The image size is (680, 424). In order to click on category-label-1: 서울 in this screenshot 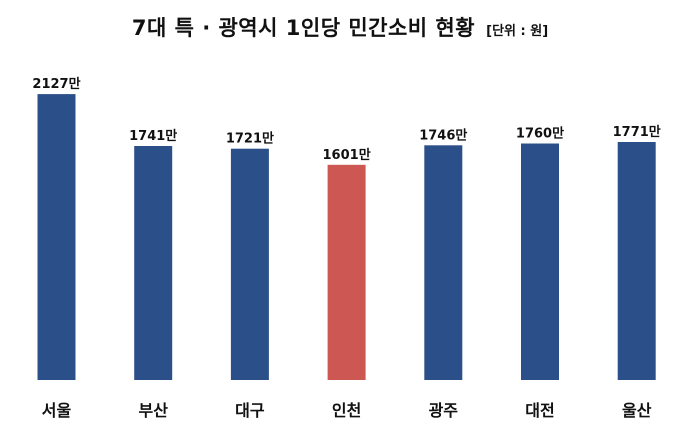, I will do `click(57, 410)`.